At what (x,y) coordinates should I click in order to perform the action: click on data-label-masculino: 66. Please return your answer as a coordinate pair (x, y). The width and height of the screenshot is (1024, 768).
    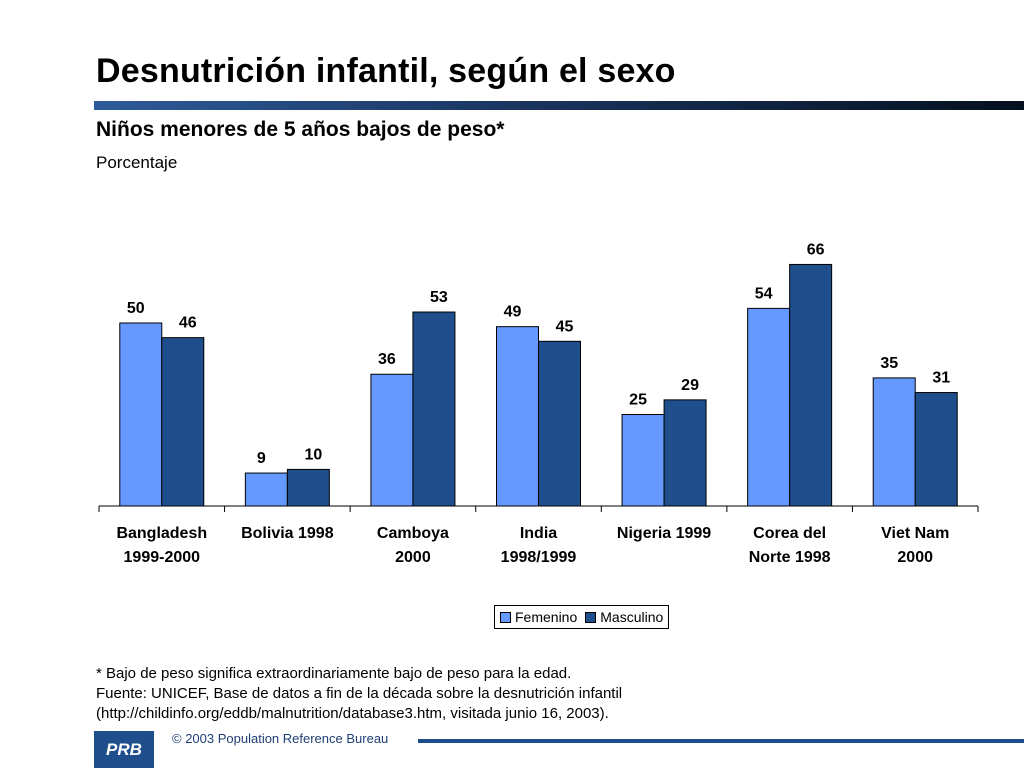
    Looking at the image, I should click on (816, 249).